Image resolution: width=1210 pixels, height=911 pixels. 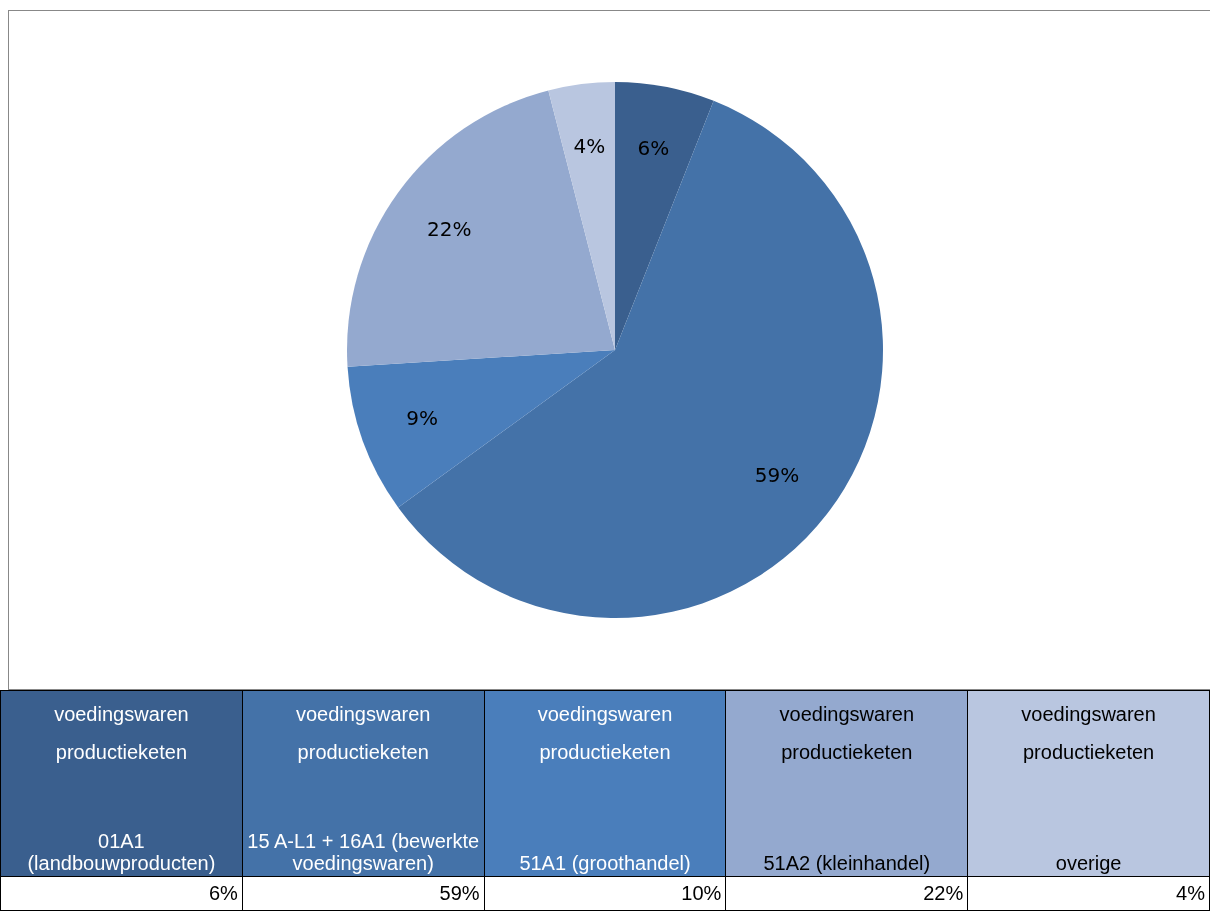 What do you see at coordinates (777, 474) in the screenshot?
I see `data-label: 59%` at bounding box center [777, 474].